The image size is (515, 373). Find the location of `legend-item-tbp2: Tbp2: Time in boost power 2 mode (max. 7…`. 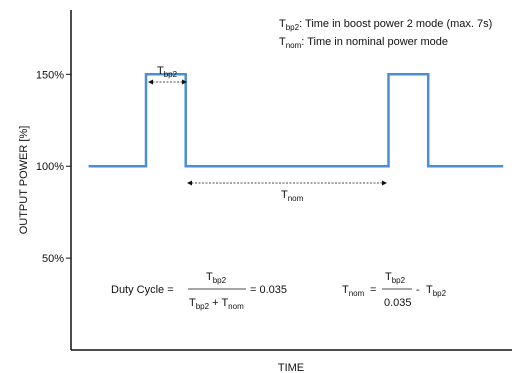

legend-item-tbp2: Tbp2: Time in boost power 2 mode (max. 7… is located at coordinates (385, 25).